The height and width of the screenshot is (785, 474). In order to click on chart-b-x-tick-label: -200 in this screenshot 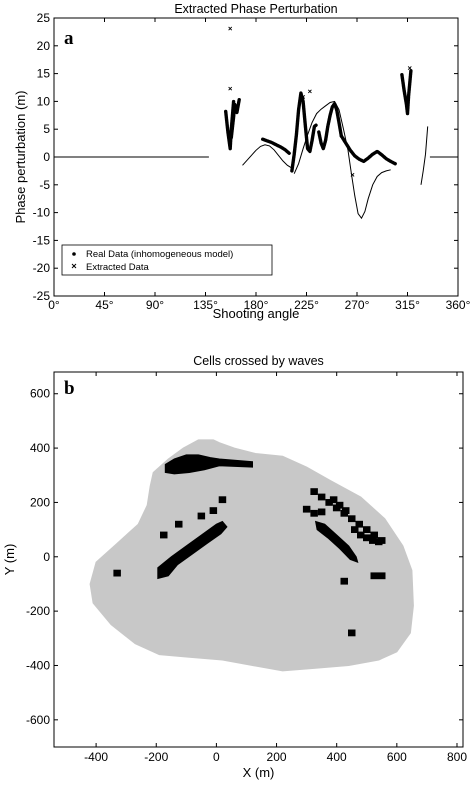, I will do `click(156, 757)`.